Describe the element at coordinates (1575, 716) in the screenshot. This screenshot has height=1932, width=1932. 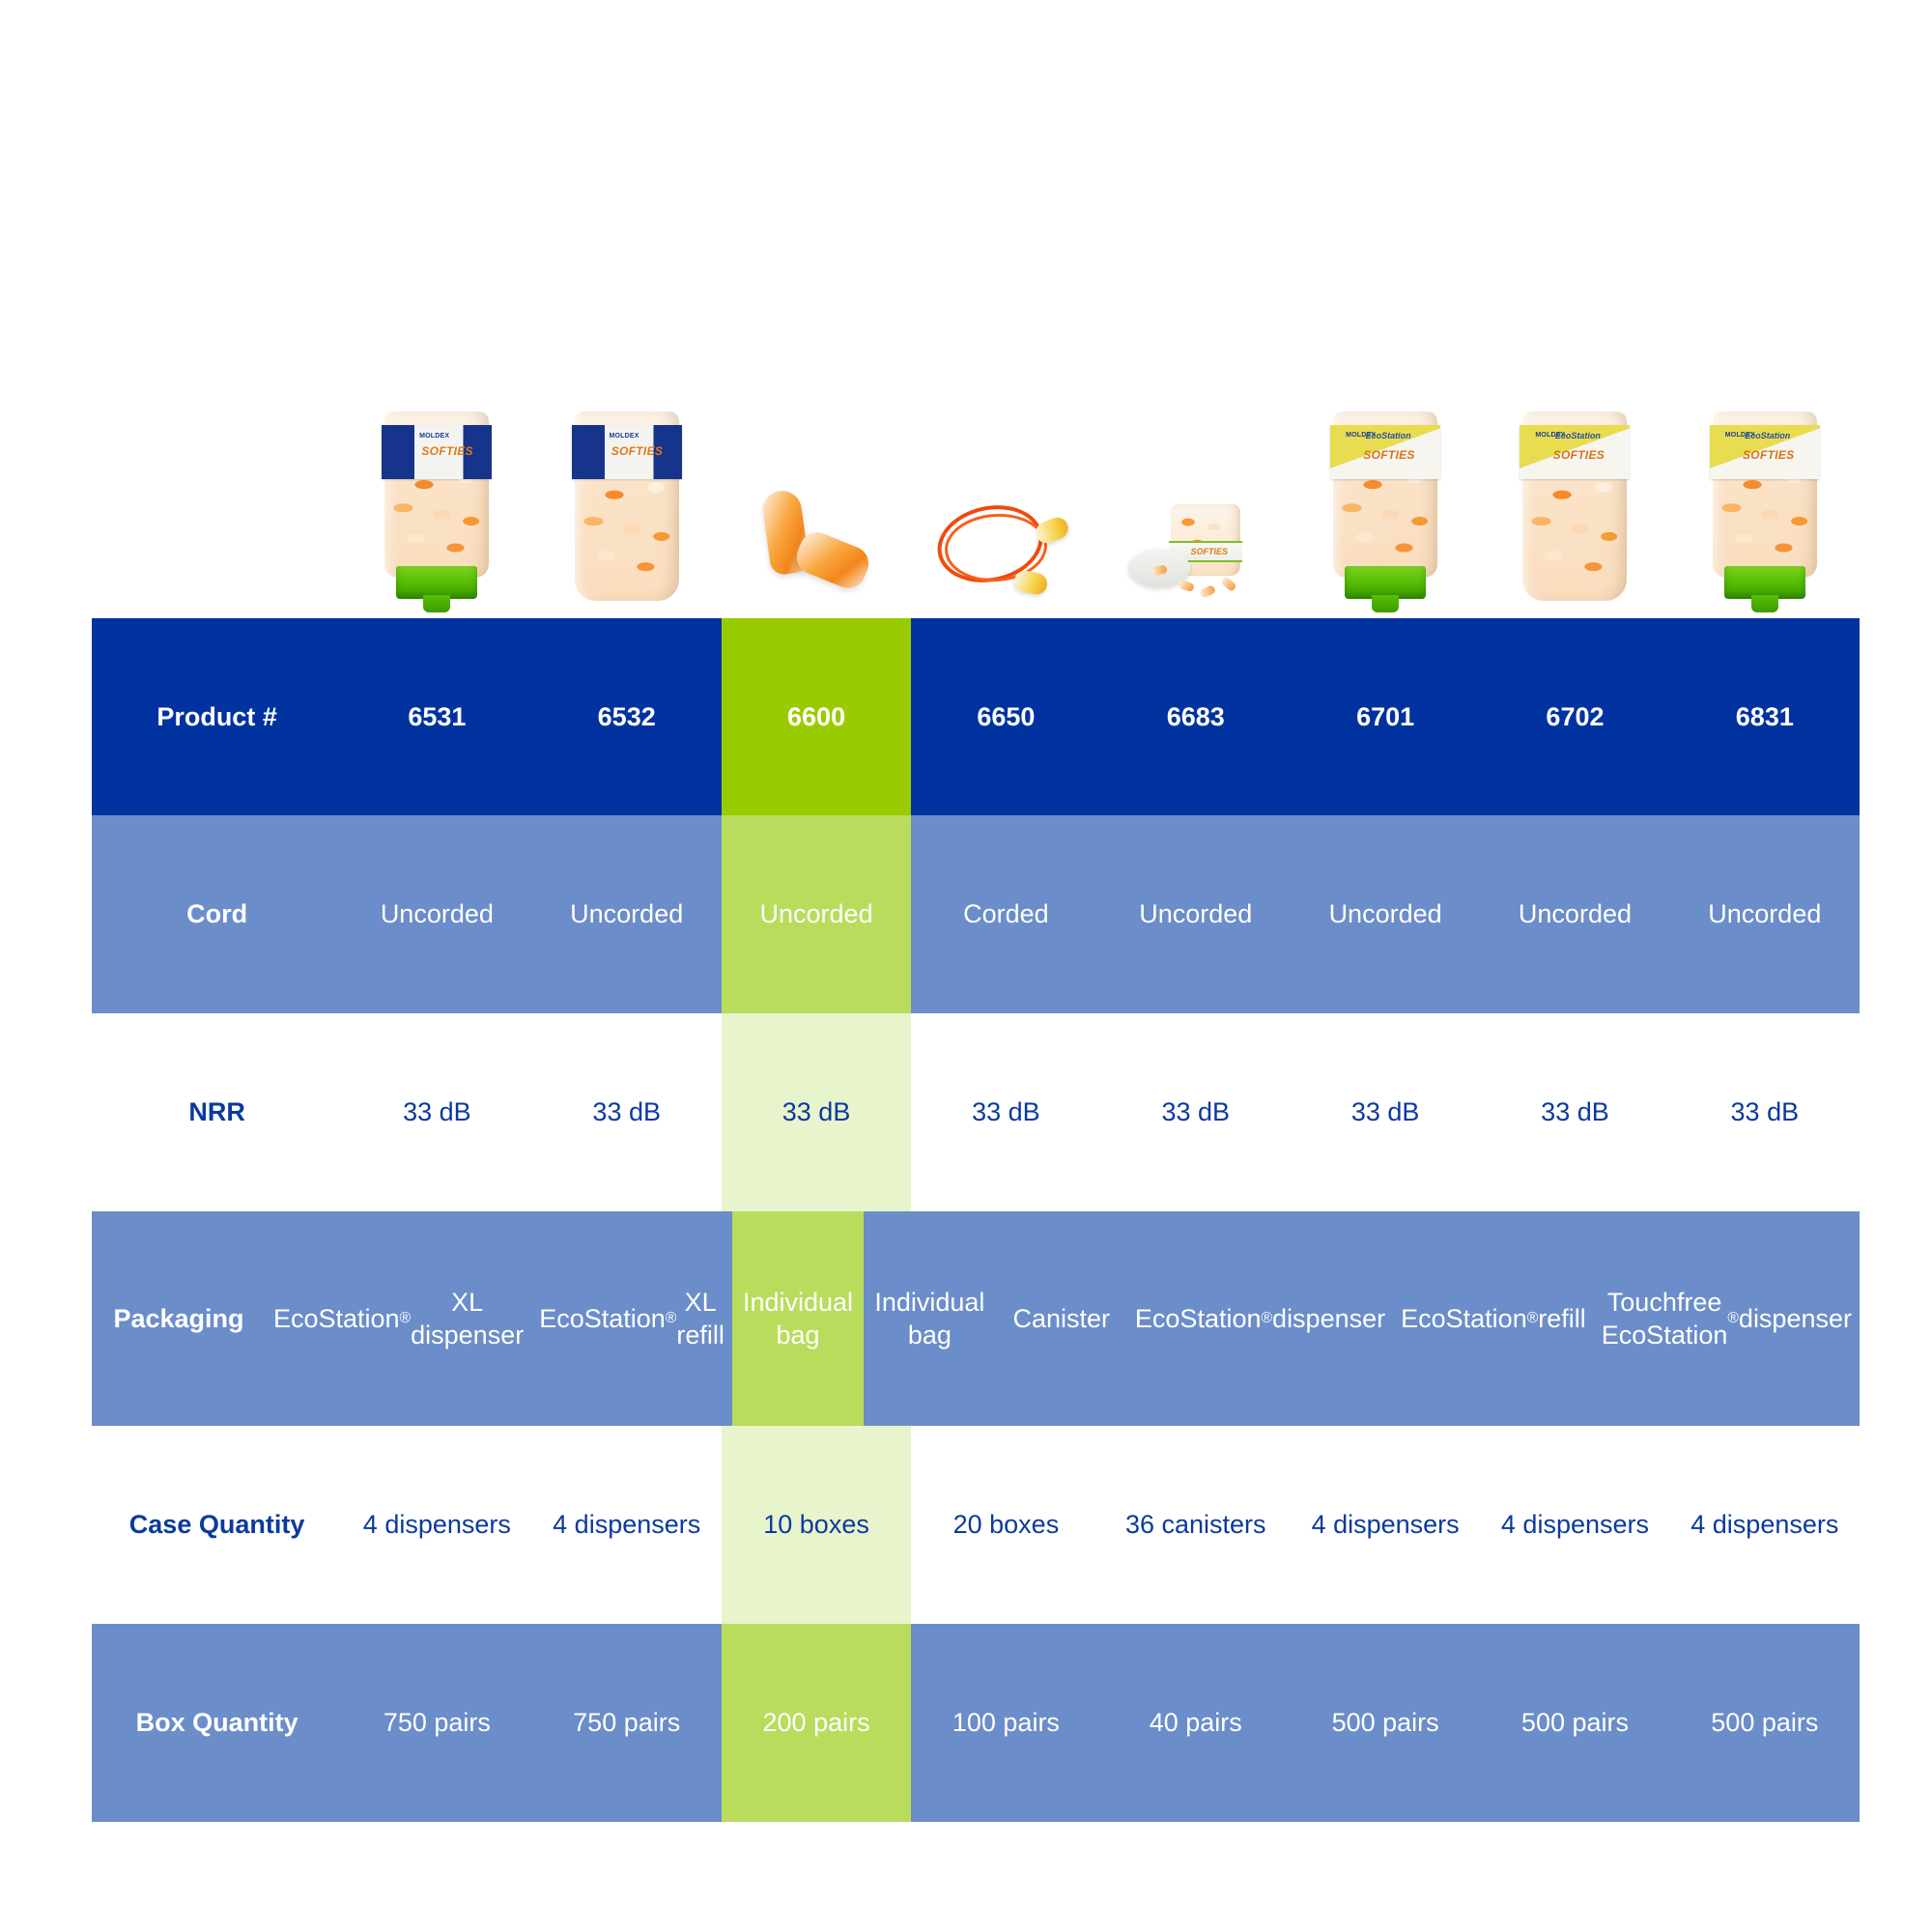
I see `cell-product-number-6702: 6702` at that location.